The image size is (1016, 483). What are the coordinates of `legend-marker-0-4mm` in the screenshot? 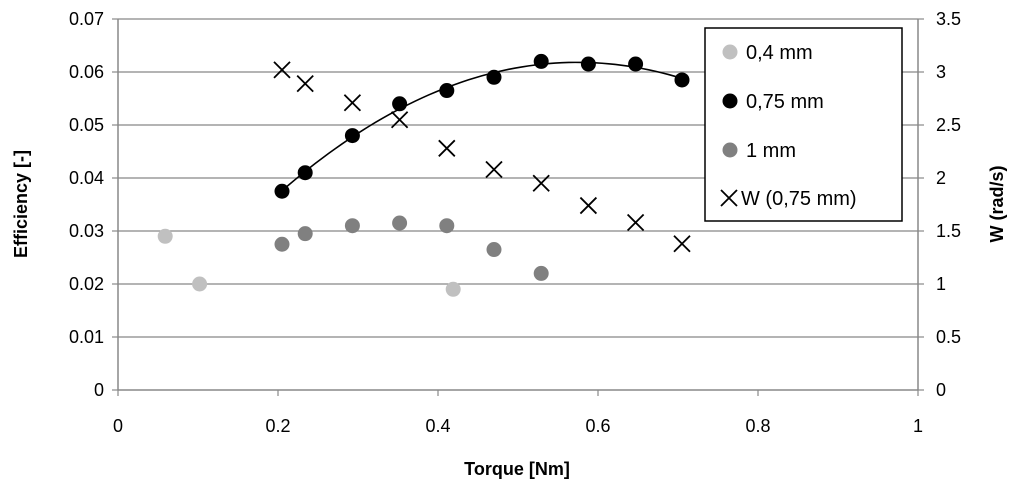 It's located at (730, 52).